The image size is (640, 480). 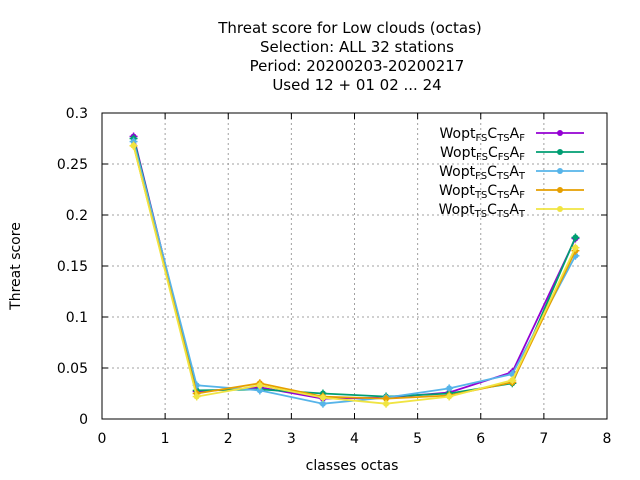 What do you see at coordinates (72, 165) in the screenshot?
I see `y-tick-label: 0.25` at bounding box center [72, 165].